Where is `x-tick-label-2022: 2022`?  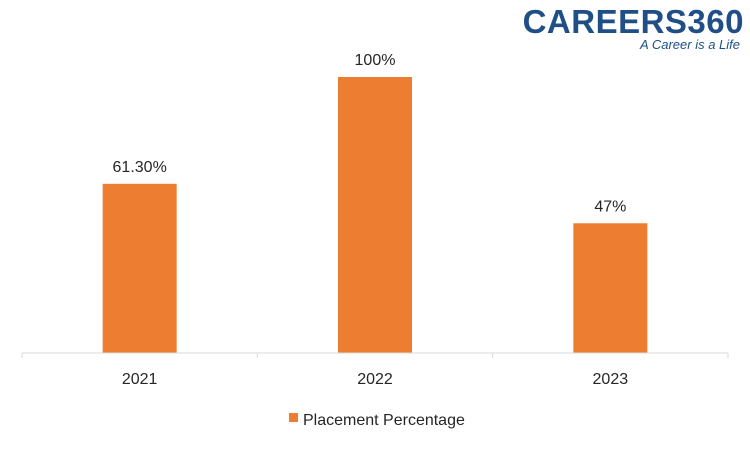 x-tick-label-2022: 2022 is located at coordinates (375, 379).